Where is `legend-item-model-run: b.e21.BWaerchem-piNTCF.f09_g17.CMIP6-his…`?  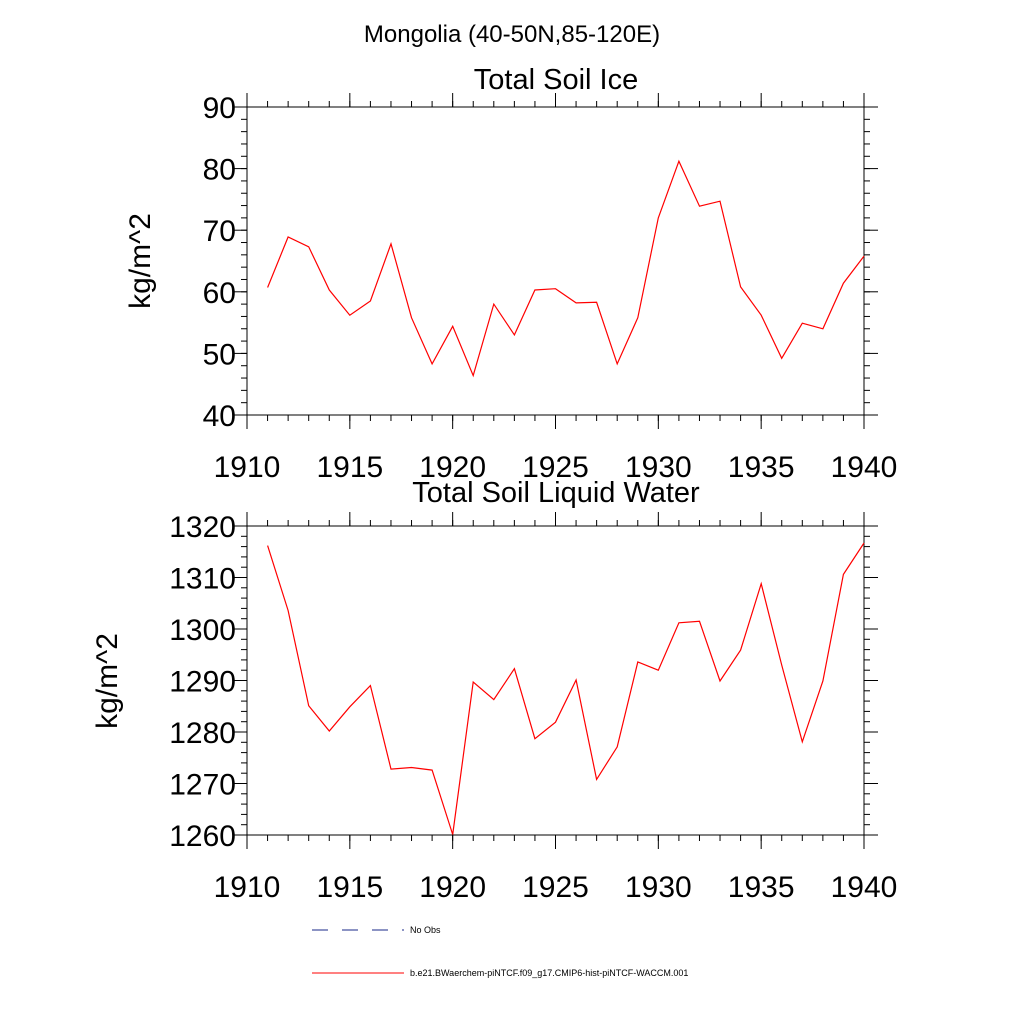 legend-item-model-run: b.e21.BWaerchem-piNTCF.f09_g17.CMIP6-his… is located at coordinates (500, 973).